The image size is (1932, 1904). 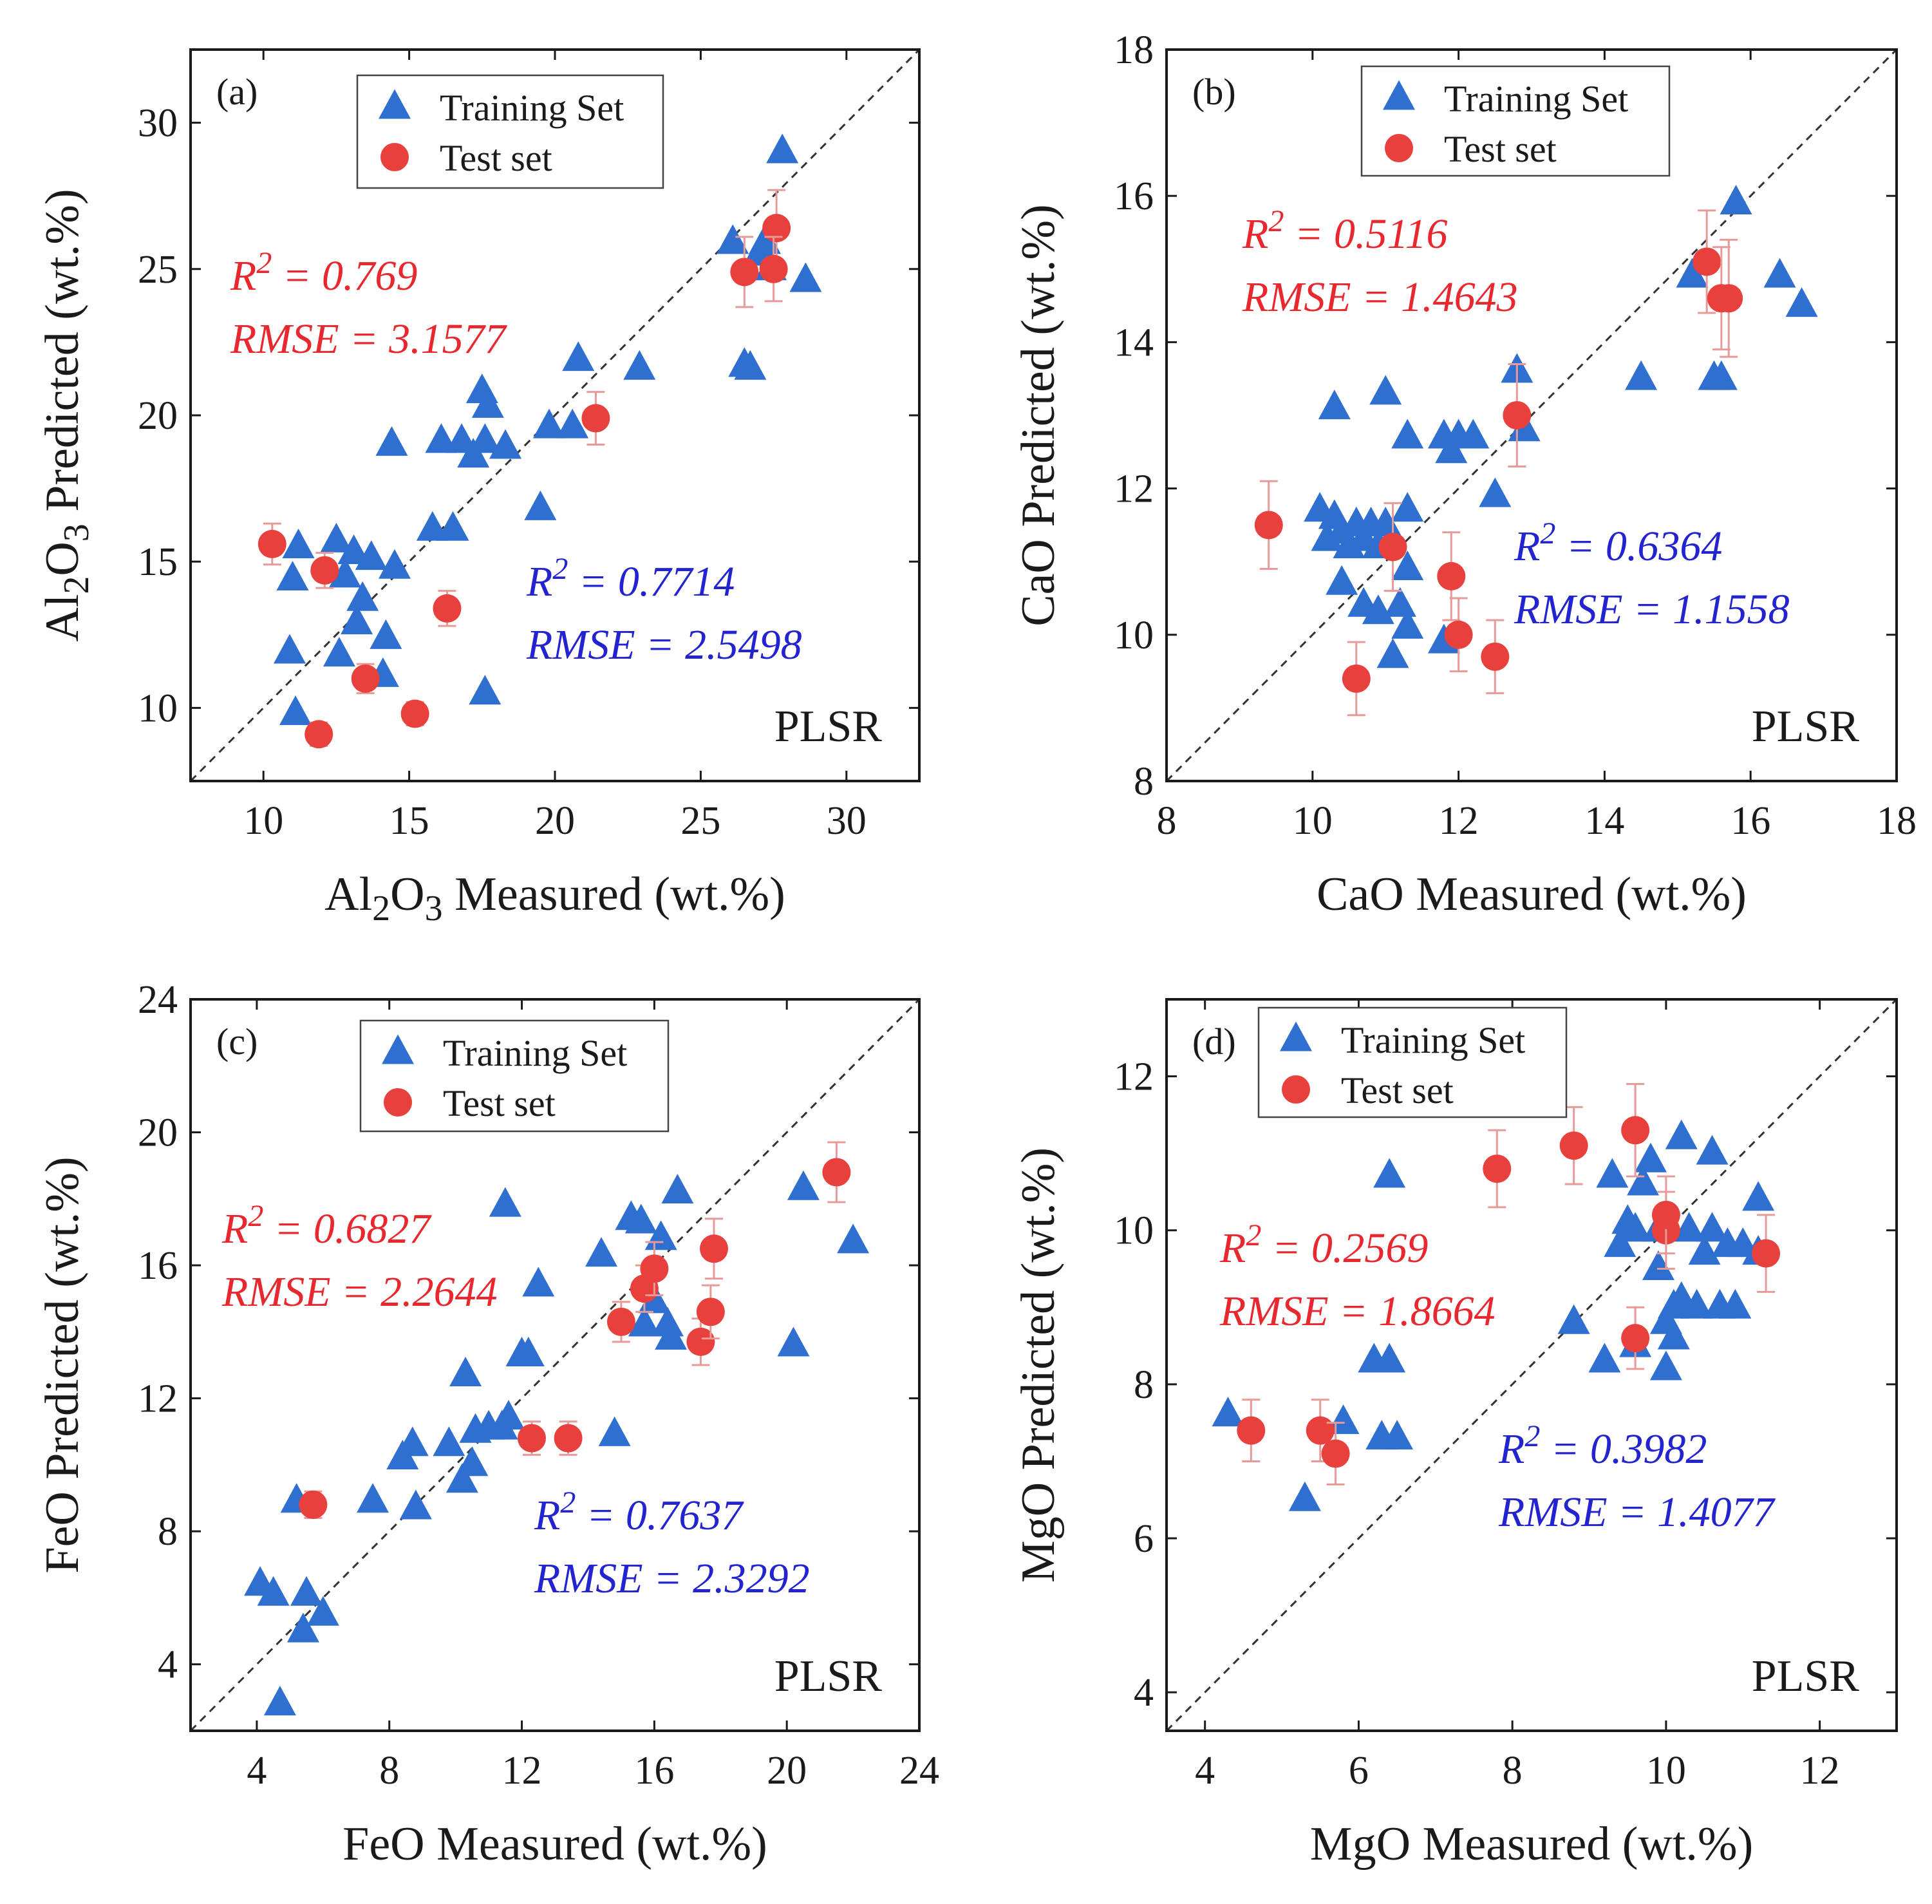 What do you see at coordinates (1623, 1449) in the screenshot?
I see `r2-value: = 0.3982` at bounding box center [1623, 1449].